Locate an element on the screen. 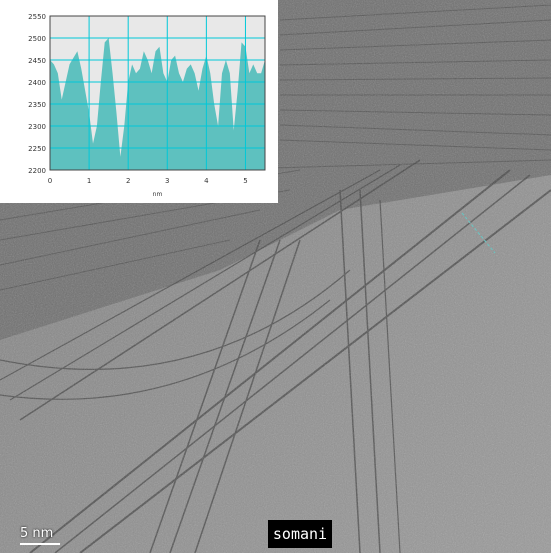  y-tick-label: 2200 is located at coordinates (37, 171).